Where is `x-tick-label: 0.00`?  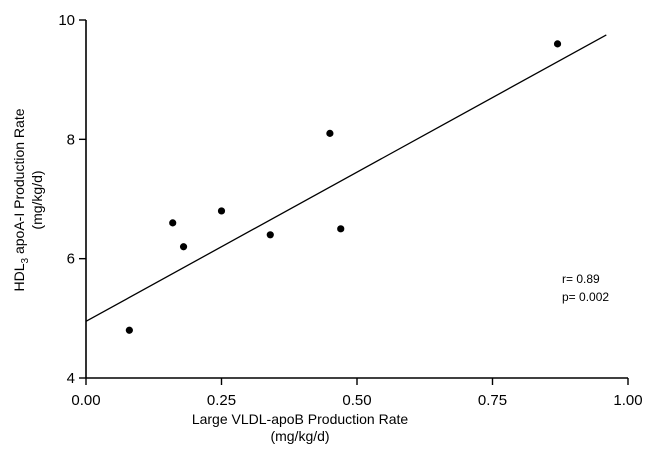
x-tick-label: 0.00 is located at coordinates (85, 400).